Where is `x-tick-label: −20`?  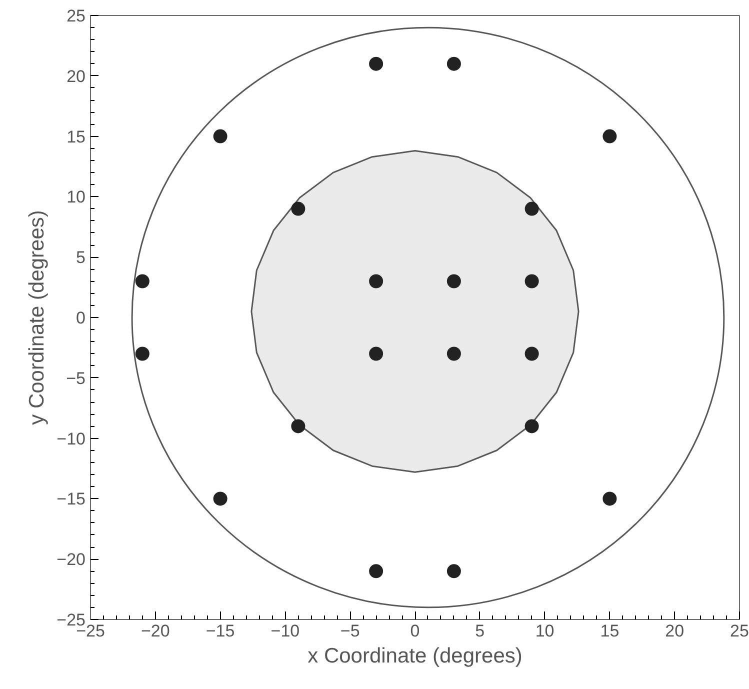 x-tick-label: −20 is located at coordinates (155, 631).